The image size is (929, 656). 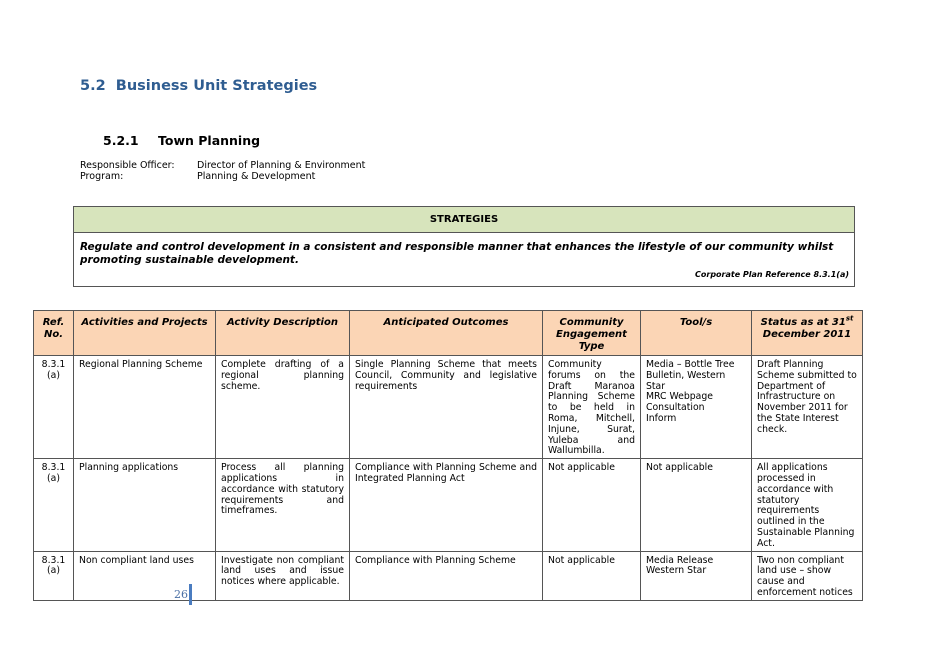 What do you see at coordinates (121, 140) in the screenshot?
I see `subsection-number: 5.2.1` at bounding box center [121, 140].